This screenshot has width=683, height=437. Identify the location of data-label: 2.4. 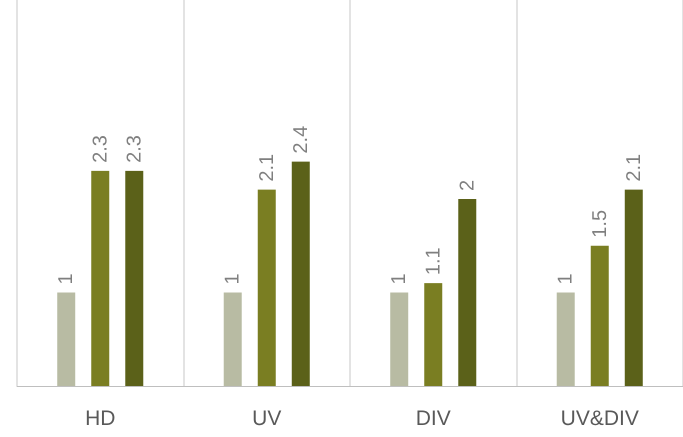
(301, 140).